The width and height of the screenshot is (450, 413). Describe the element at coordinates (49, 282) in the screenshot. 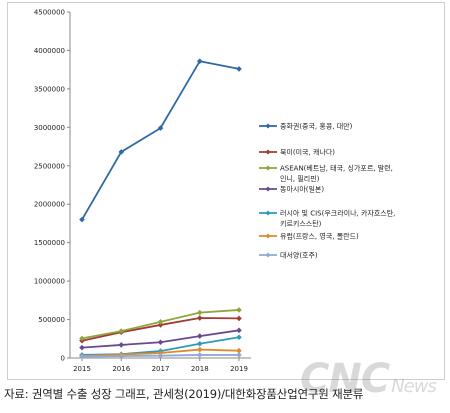

I see `y-tick-label: 1000000` at that location.